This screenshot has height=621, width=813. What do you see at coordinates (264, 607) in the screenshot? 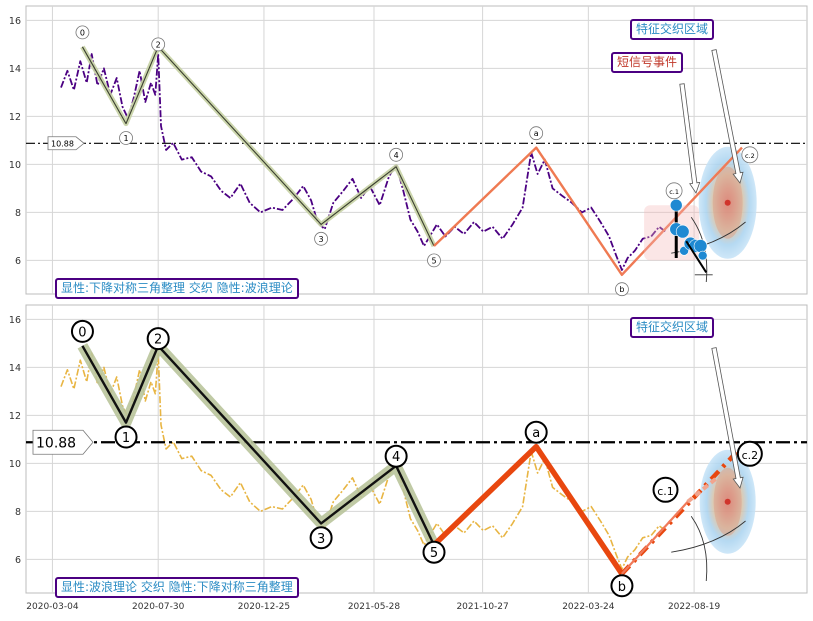
I see `x-tick-label: 2020-12-25` at bounding box center [264, 607].